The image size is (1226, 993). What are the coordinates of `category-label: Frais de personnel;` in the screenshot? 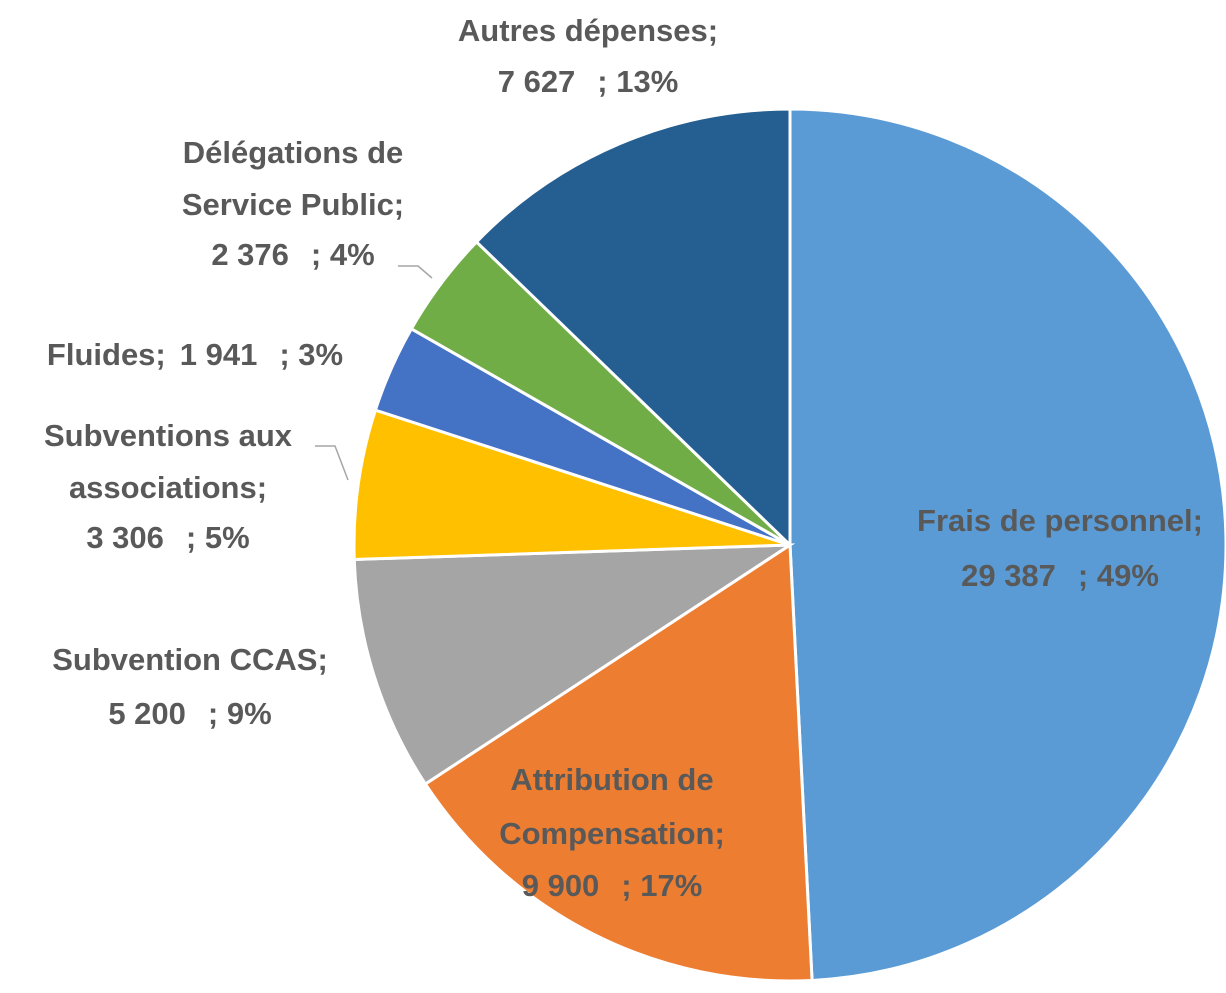 It's located at (1060, 520).